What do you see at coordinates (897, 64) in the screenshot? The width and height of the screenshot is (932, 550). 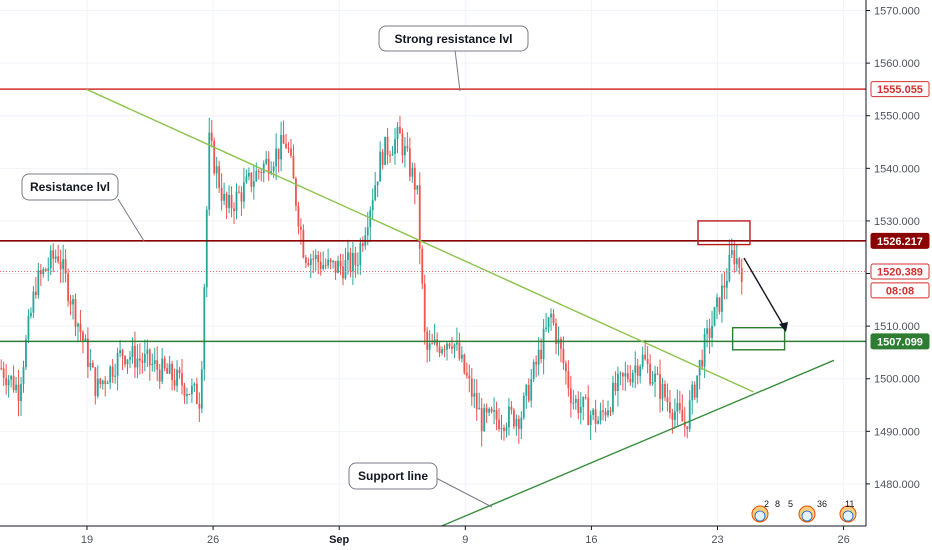 I see `y-tick-label: 1560.000` at bounding box center [897, 64].